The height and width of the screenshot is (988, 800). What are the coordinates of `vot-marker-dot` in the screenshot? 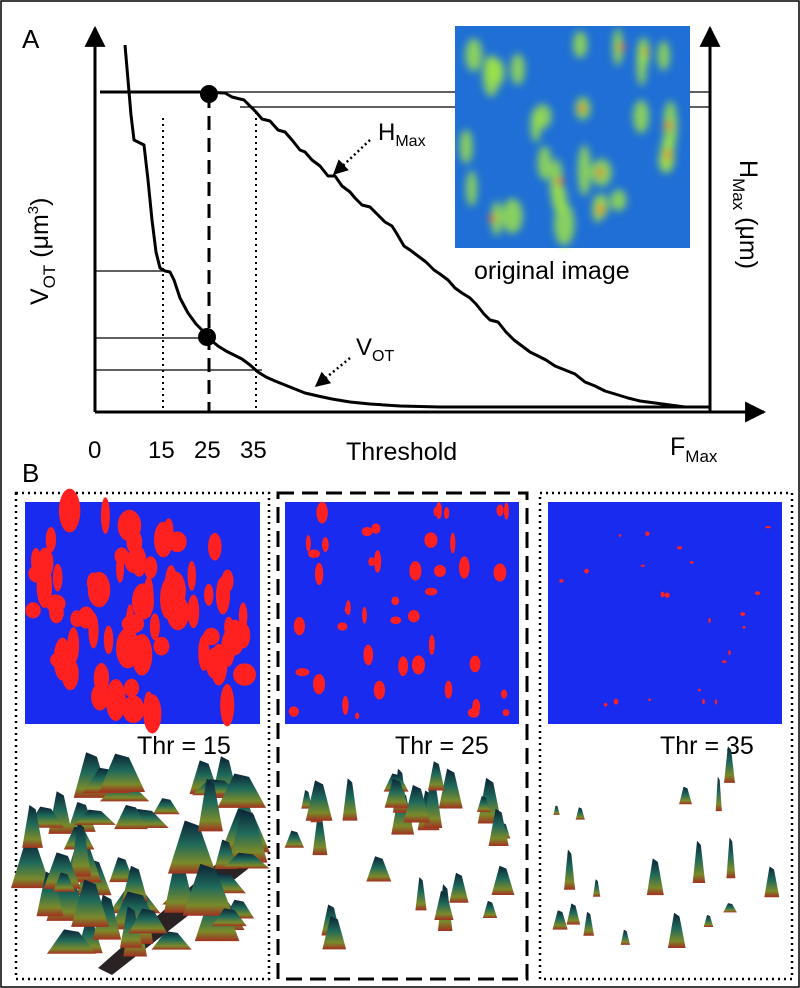 It's located at (207, 337).